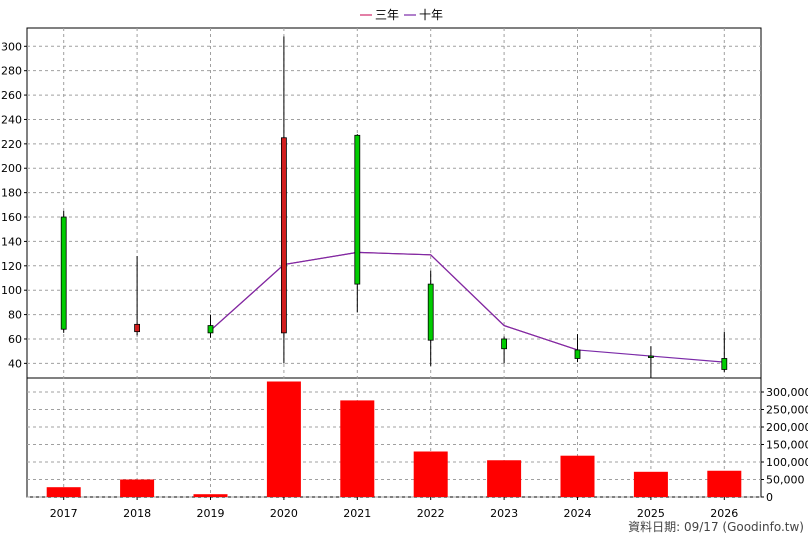 The width and height of the screenshot is (808, 540). What do you see at coordinates (787, 427) in the screenshot?
I see `volume-tick-label: 200,000` at bounding box center [787, 427].